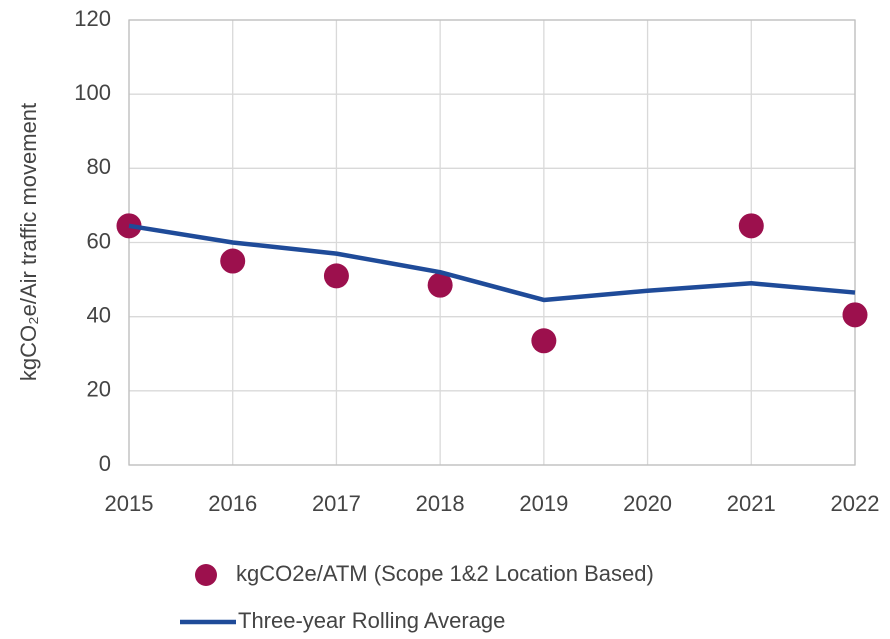 The image size is (890, 639). I want to click on x-tick-label: 2022, so click(855, 503).